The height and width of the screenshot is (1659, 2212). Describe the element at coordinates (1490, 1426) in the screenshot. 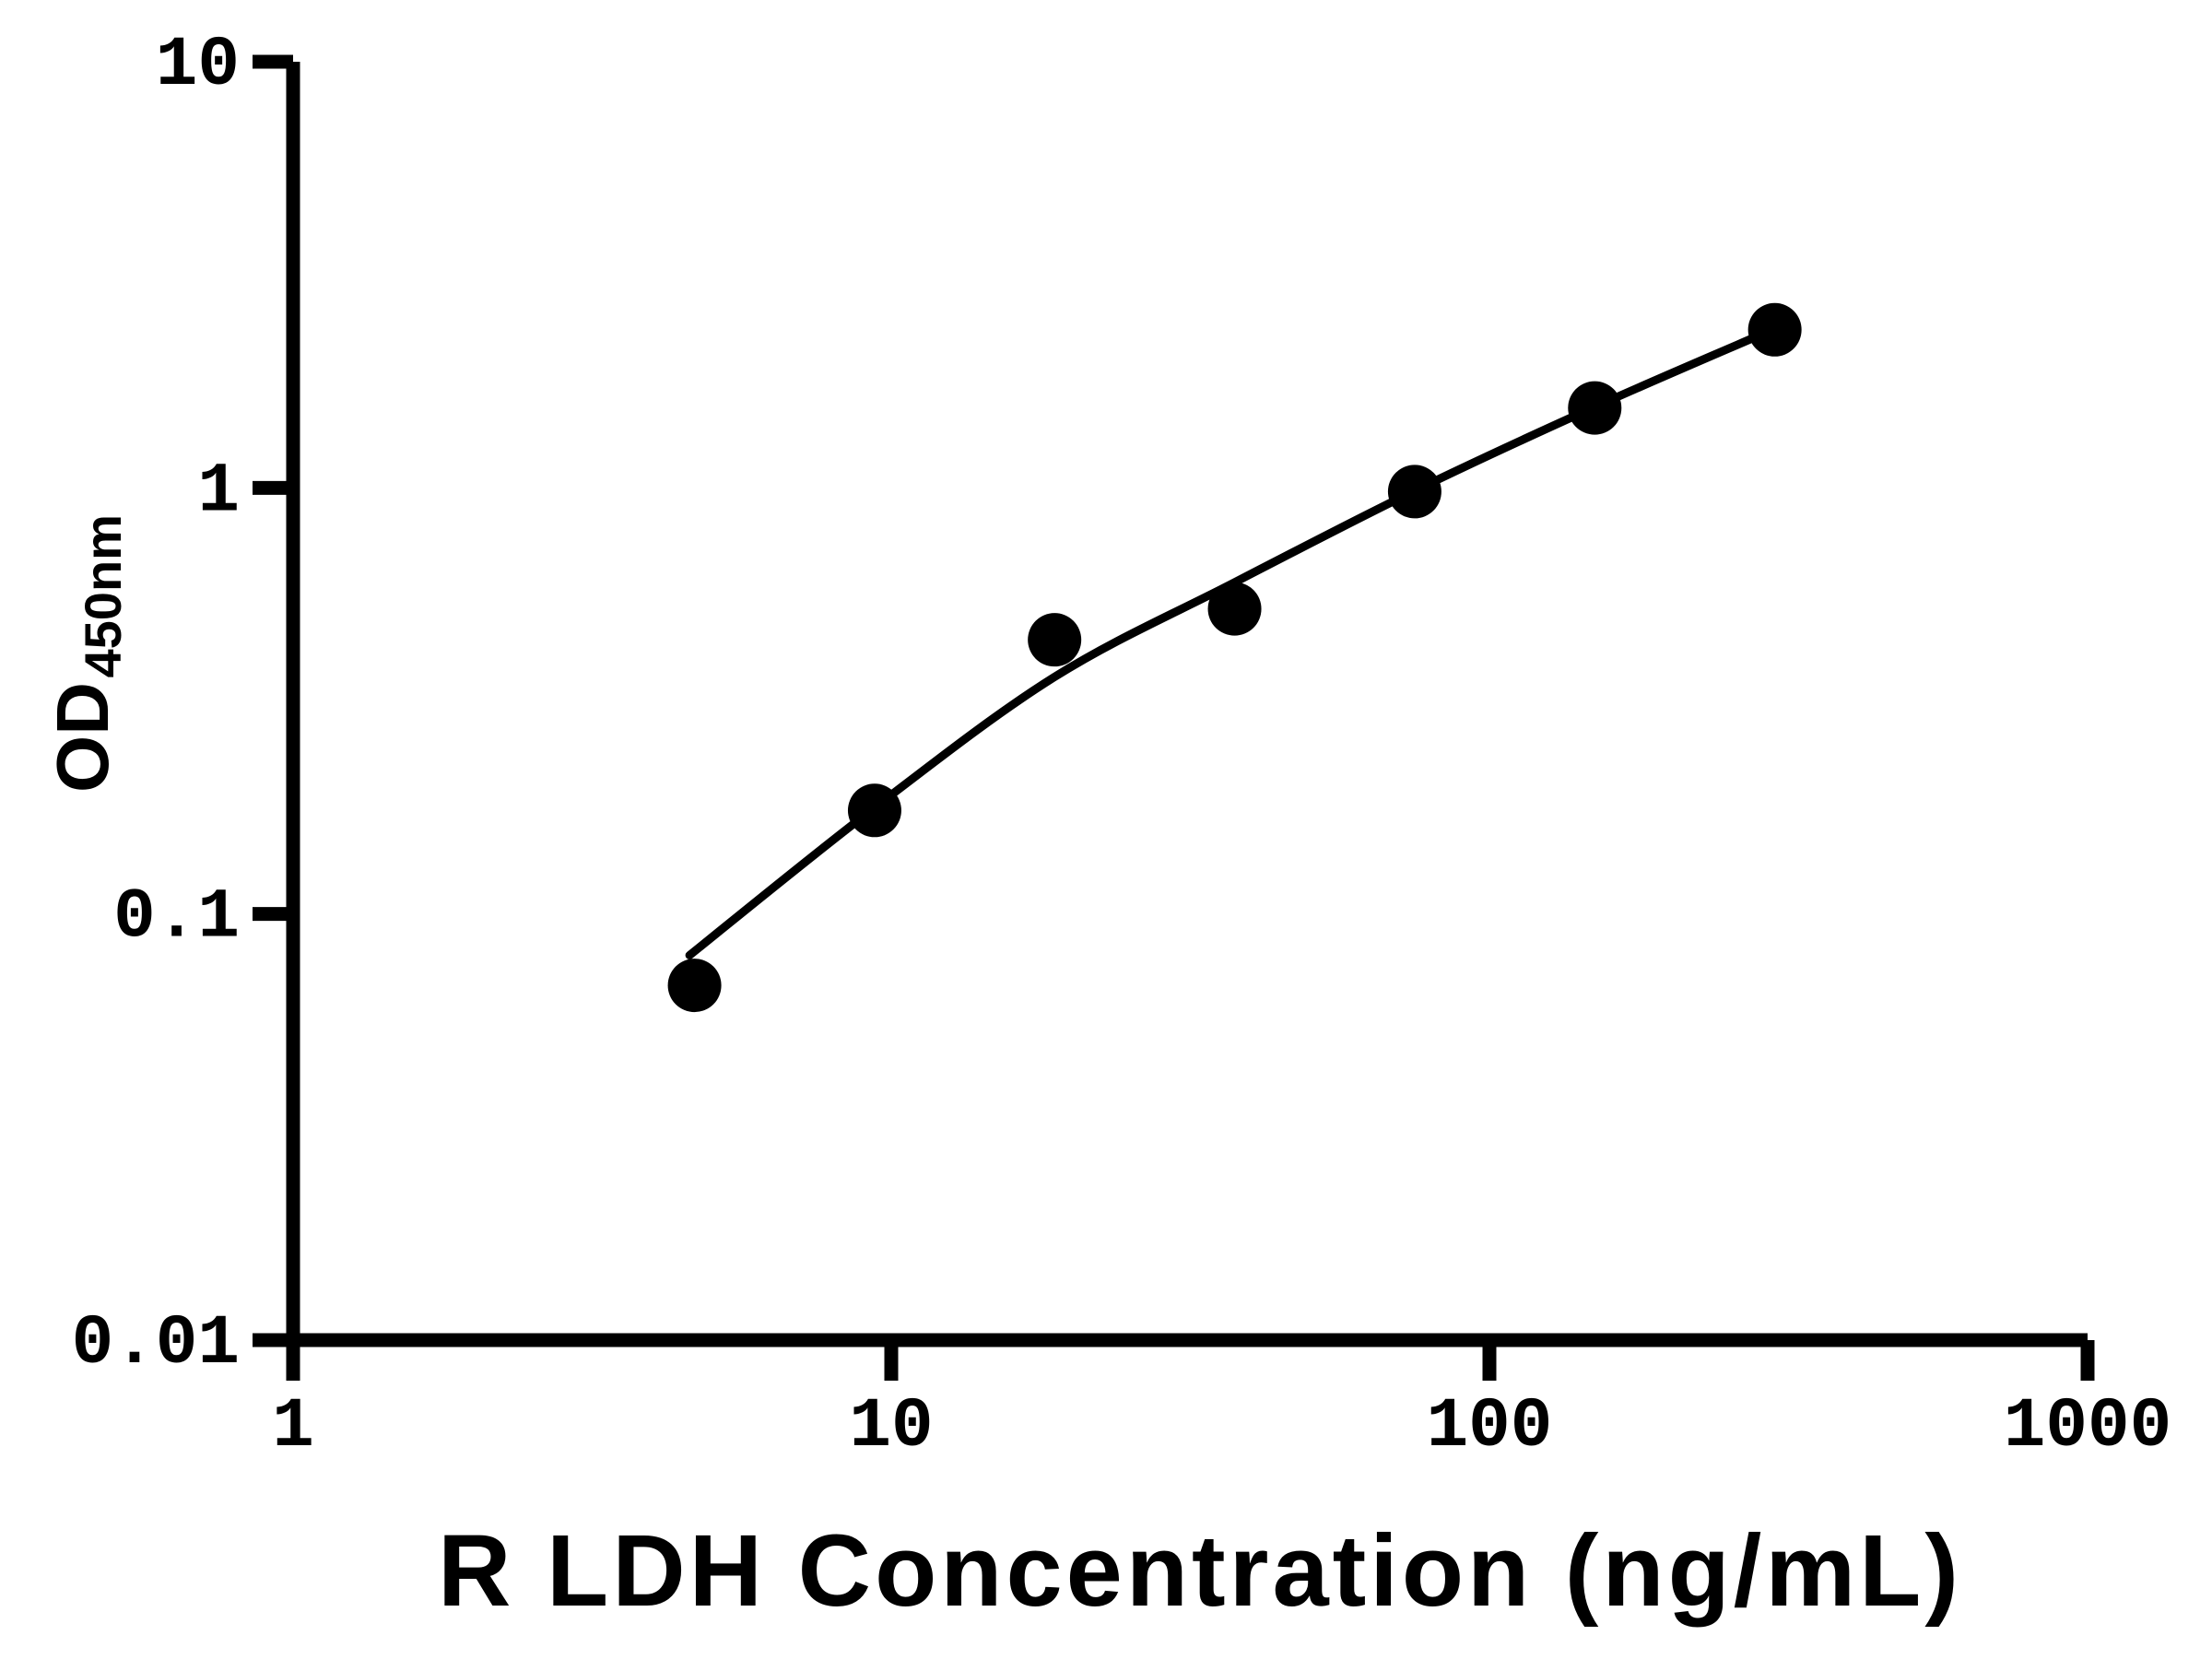

I see `x-tick-label: 100` at that location.